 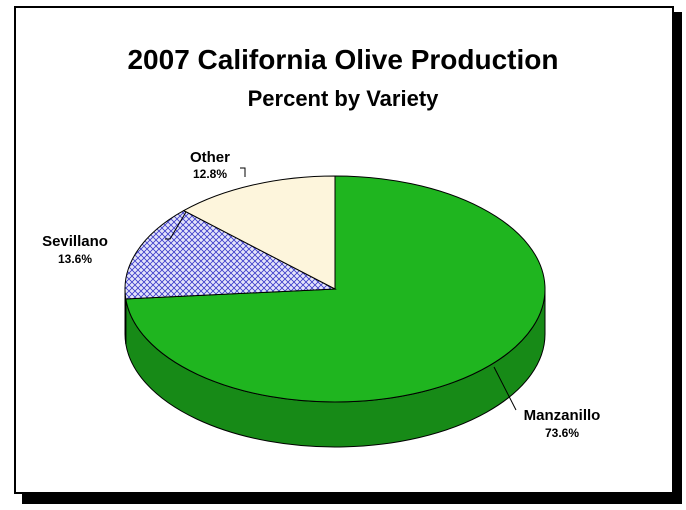 What do you see at coordinates (259, 232) in the screenshot?
I see `slice-other` at bounding box center [259, 232].